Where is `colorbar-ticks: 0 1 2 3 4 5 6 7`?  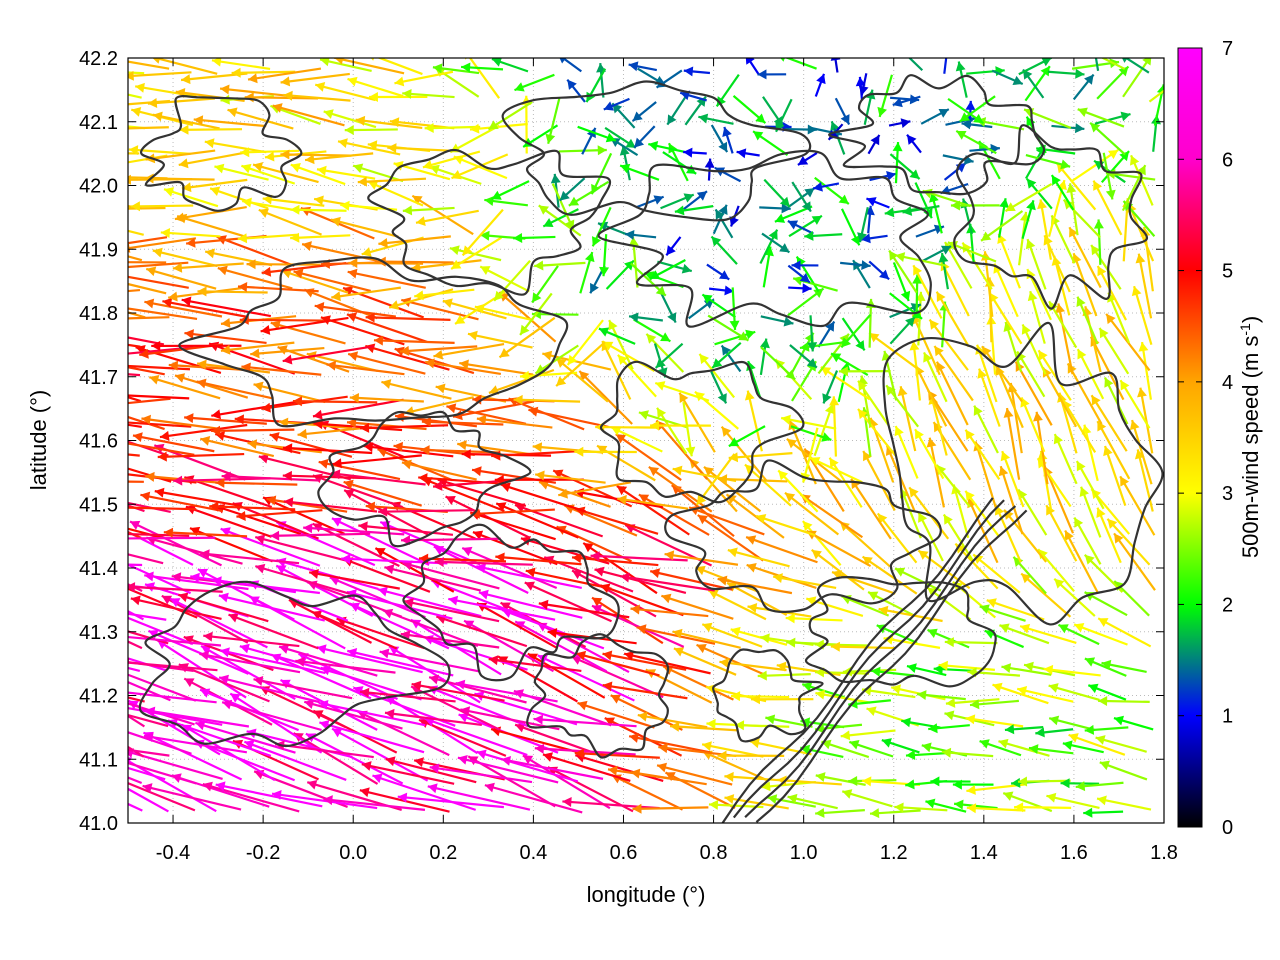 colorbar-ticks: 0 1 2 3 4 5 6 7 is located at coordinates (1205, 438).